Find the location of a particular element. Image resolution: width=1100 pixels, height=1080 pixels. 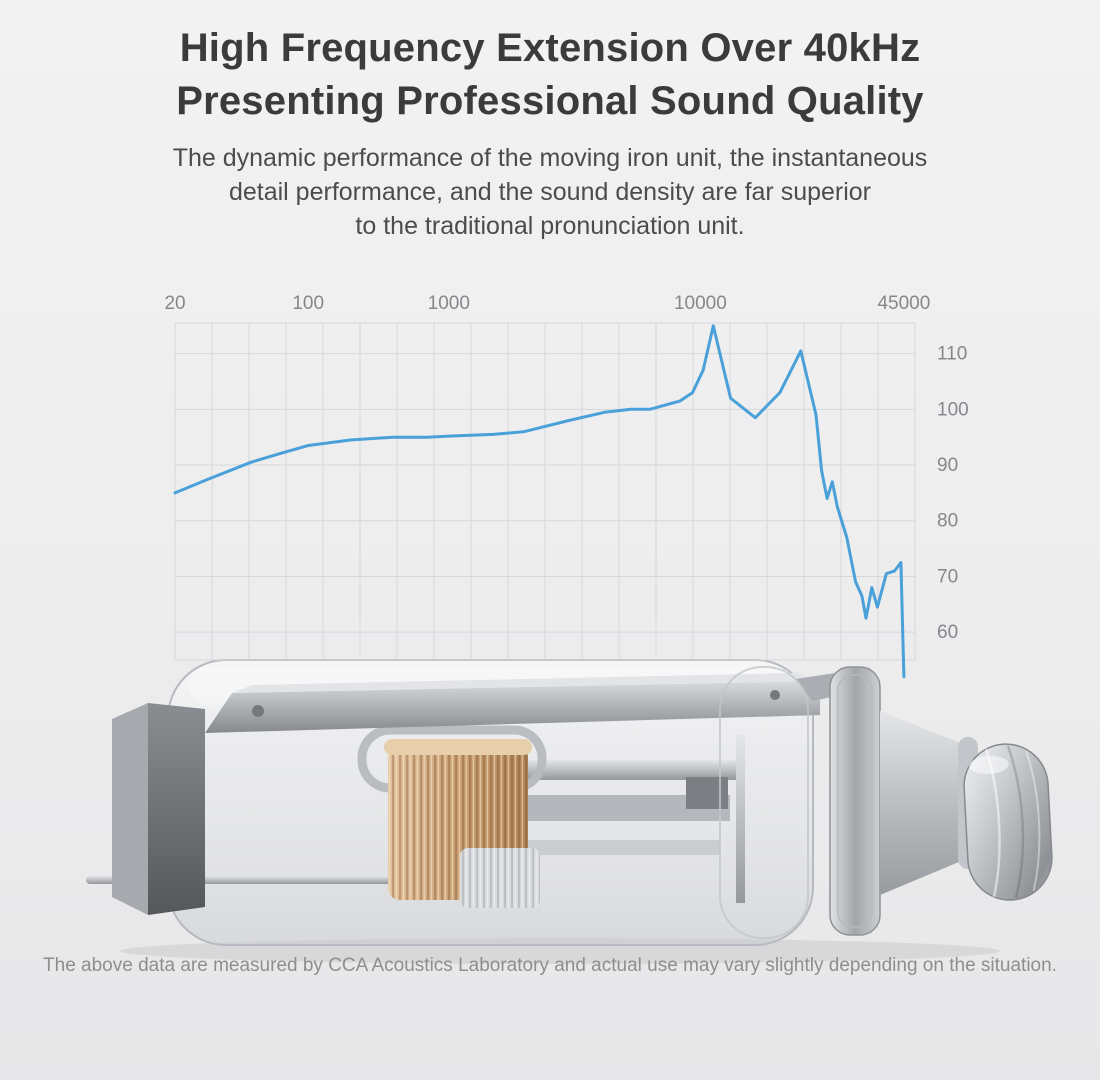

screw-right is located at coordinates (775, 695).